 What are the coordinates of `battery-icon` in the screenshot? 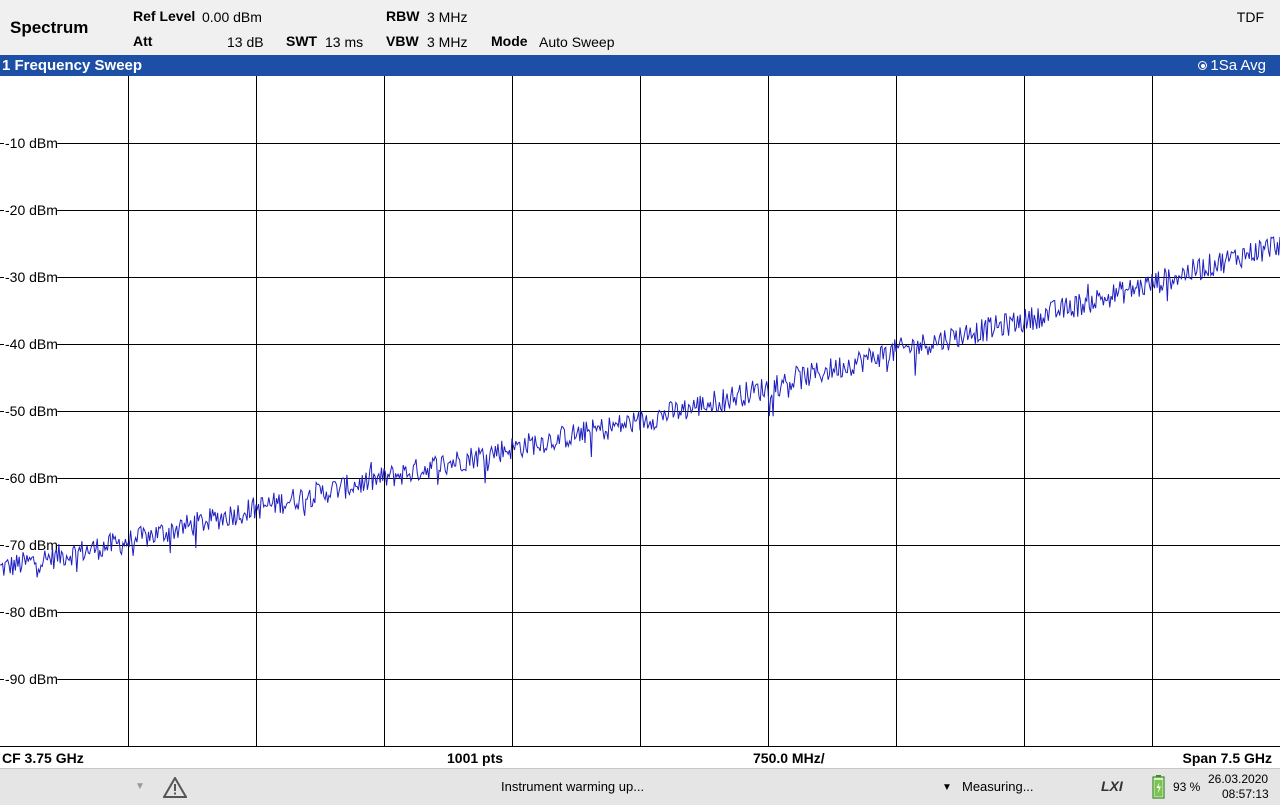 It's located at (1158, 787).